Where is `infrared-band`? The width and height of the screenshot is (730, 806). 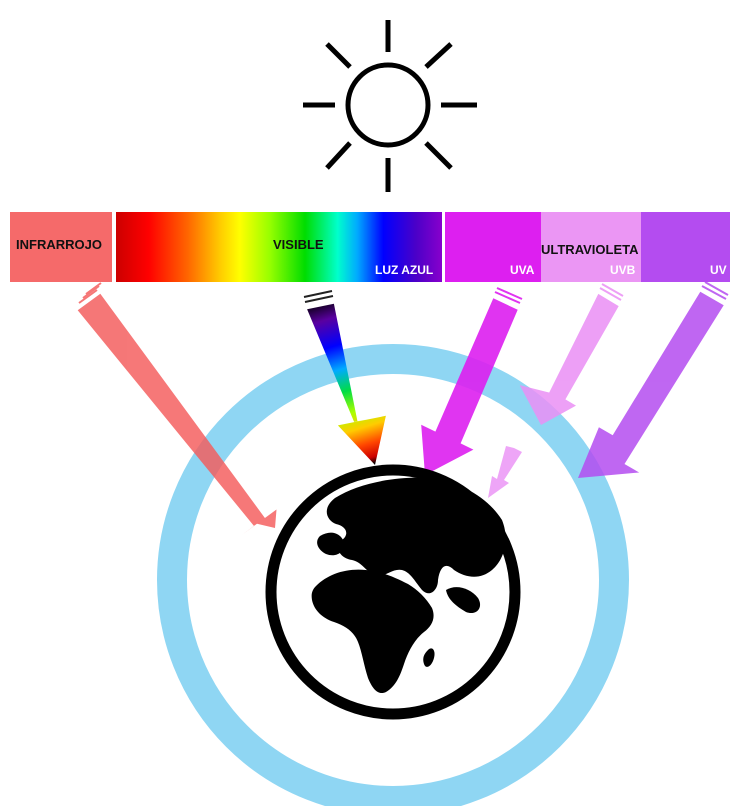
infrared-band is located at coordinates (61, 247).